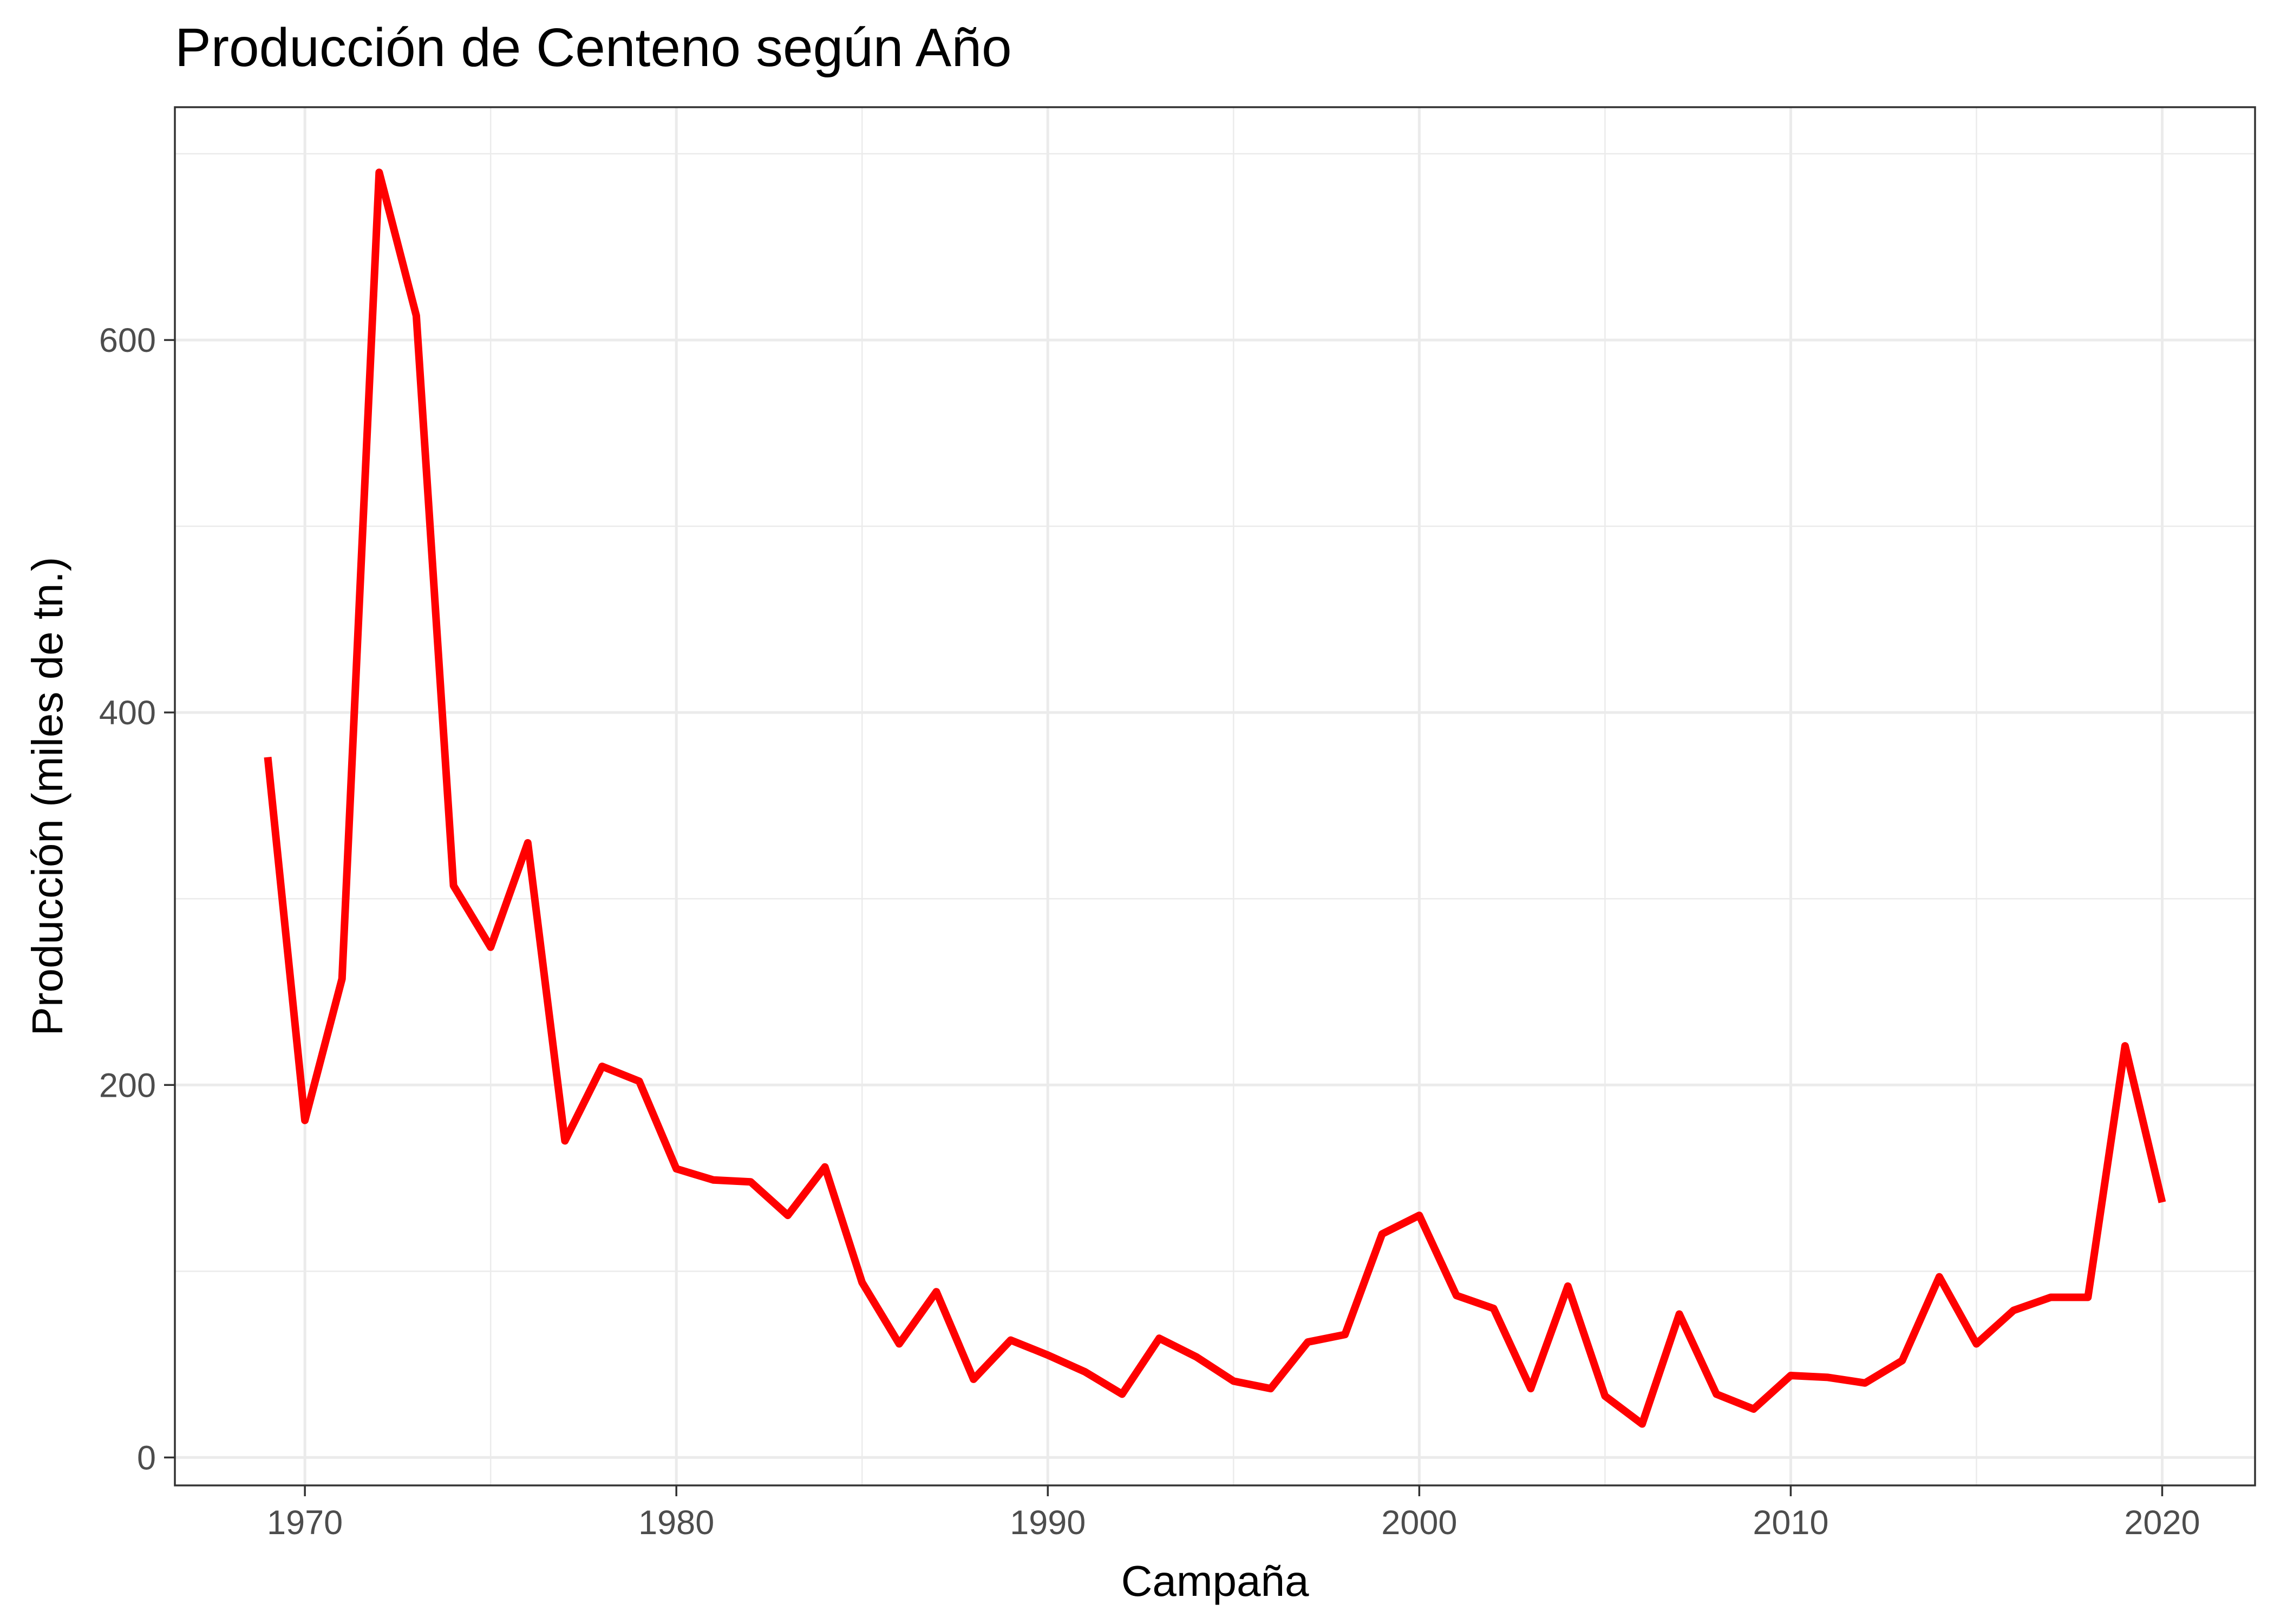 This screenshot has width=2274, height=1624. I want to click on x-tick-label: 1980, so click(676, 1523).